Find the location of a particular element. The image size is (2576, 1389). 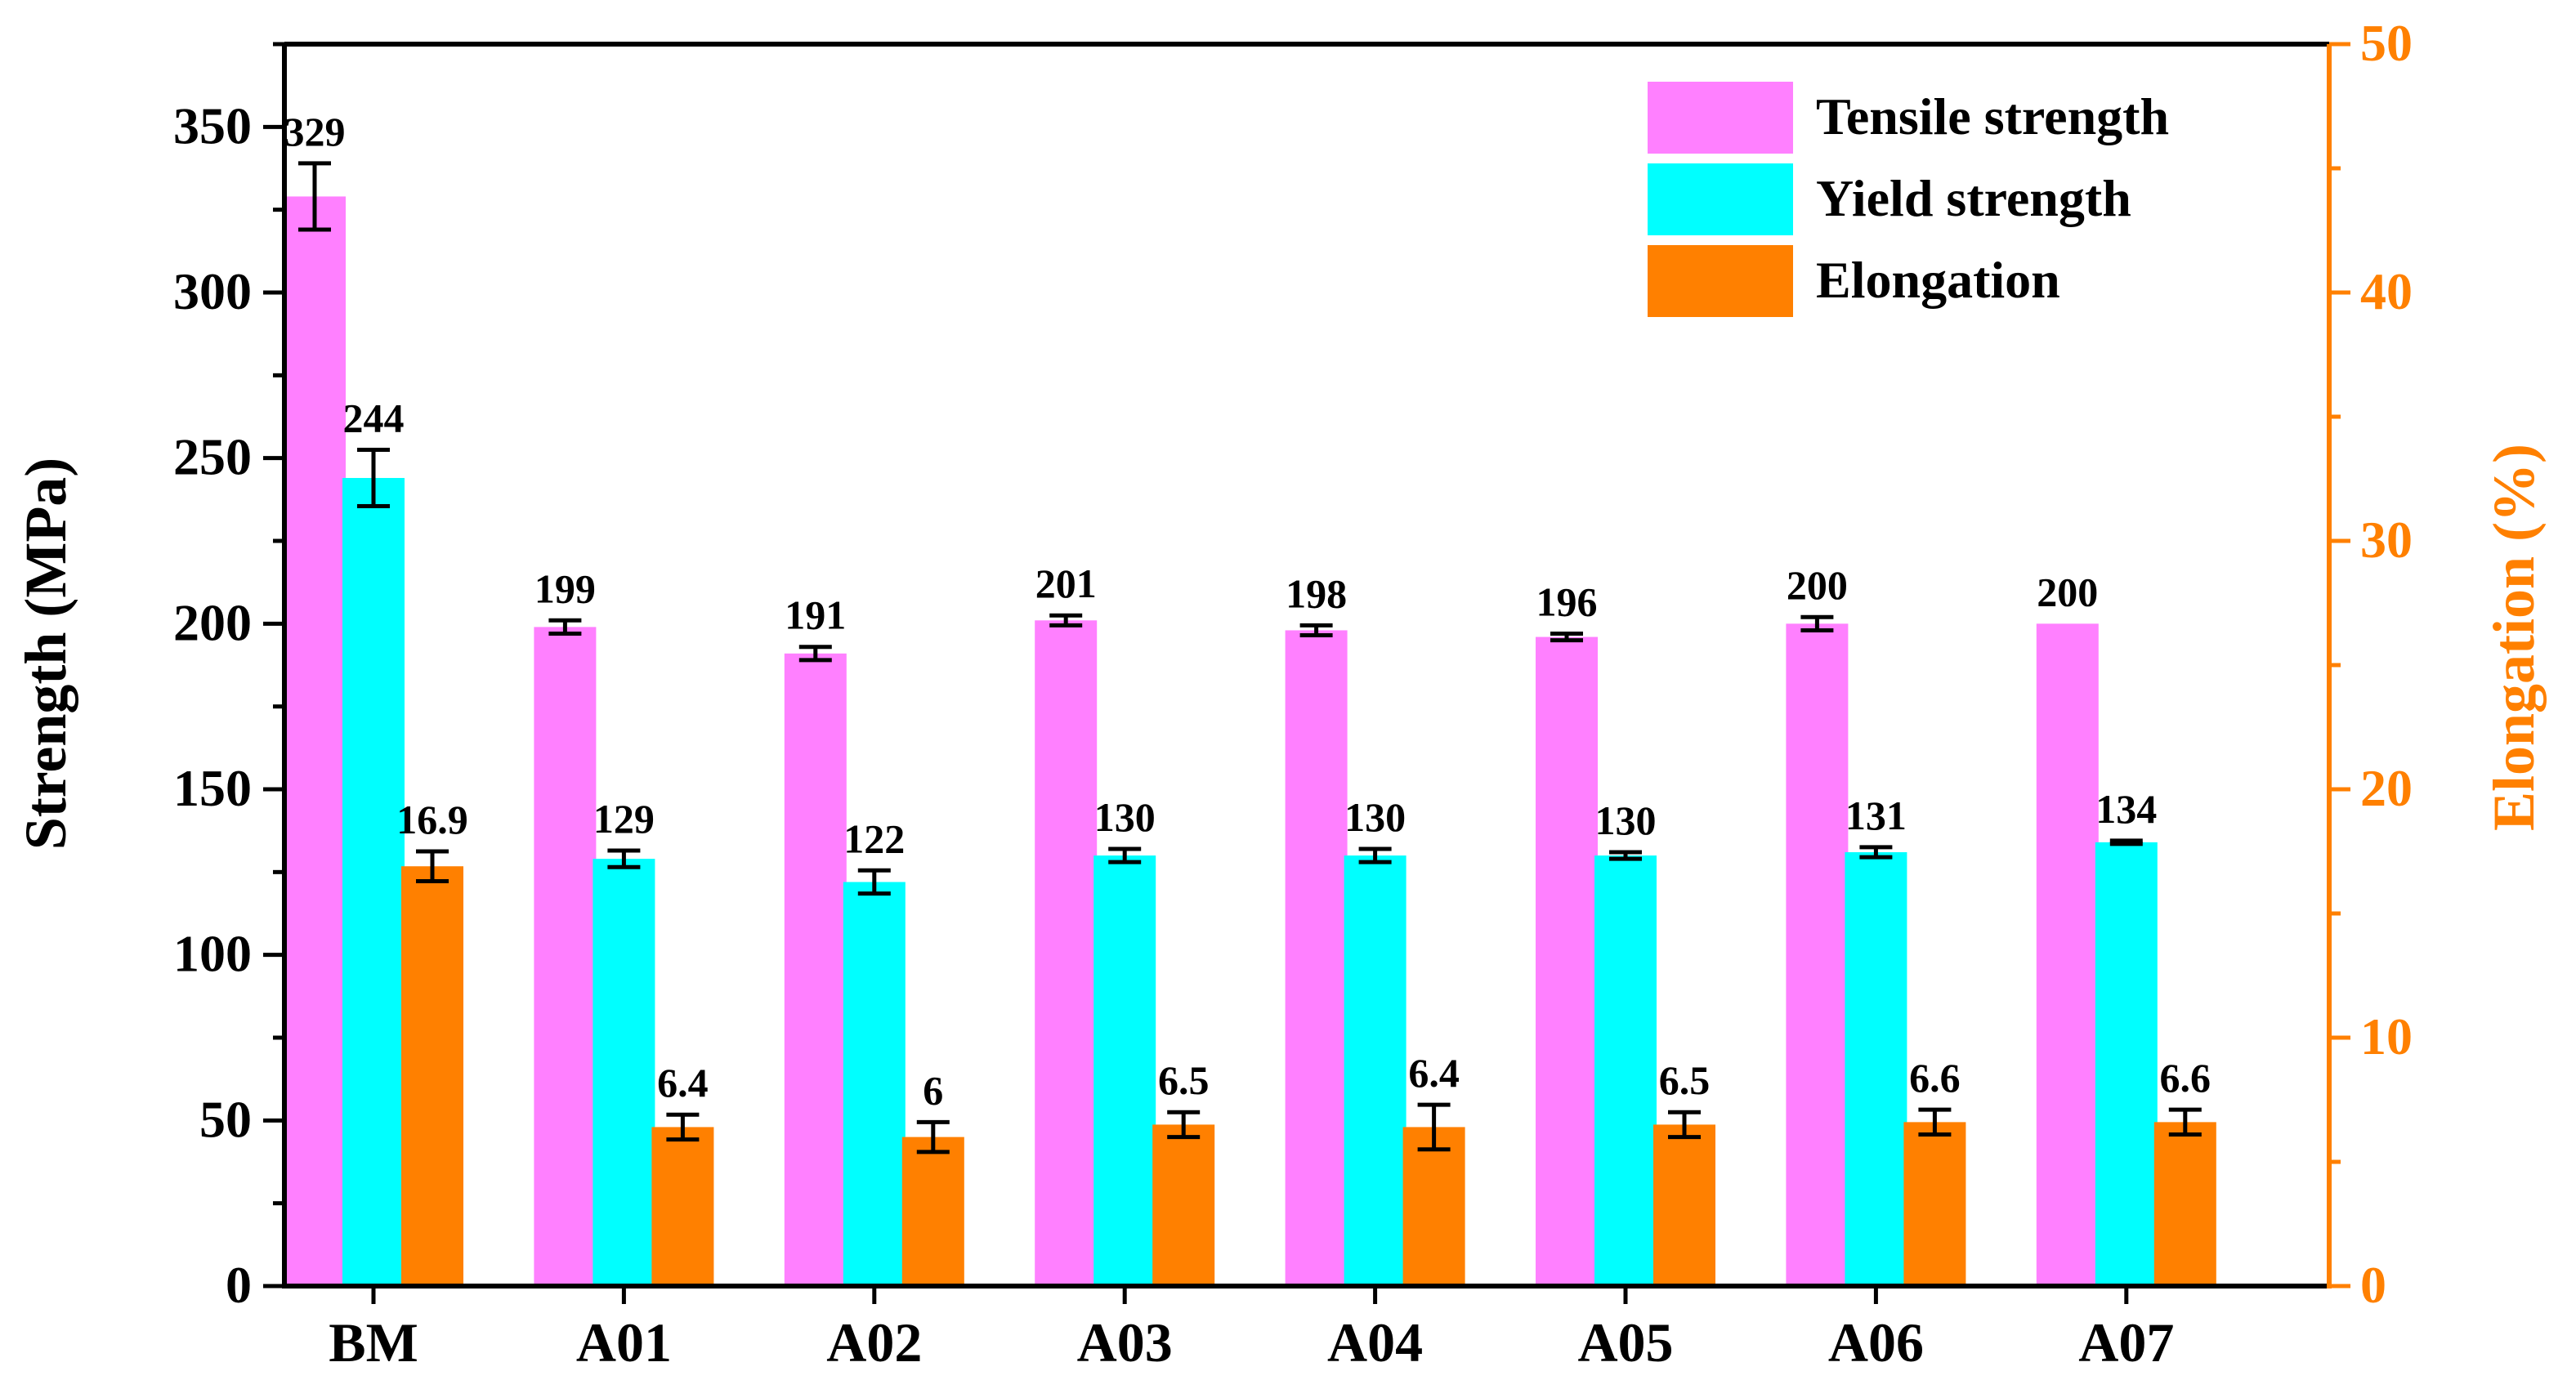

right-axis-title: Elongation (%) is located at coordinates (2514, 637).